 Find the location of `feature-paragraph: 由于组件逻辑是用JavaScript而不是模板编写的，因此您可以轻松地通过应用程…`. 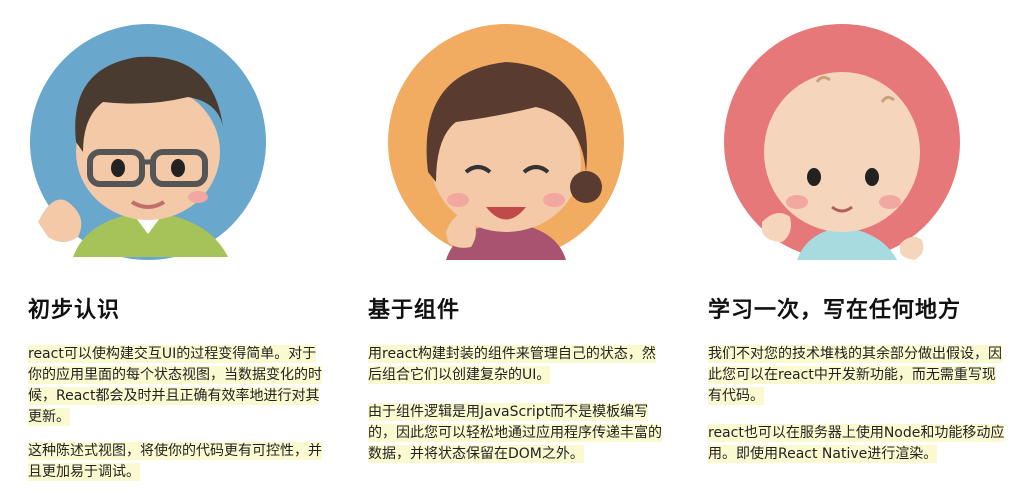

feature-paragraph: 由于组件逻辑是用JavaScript而不是模板编写的，因此您可以轻松地通过应用程… is located at coordinates (515, 433).